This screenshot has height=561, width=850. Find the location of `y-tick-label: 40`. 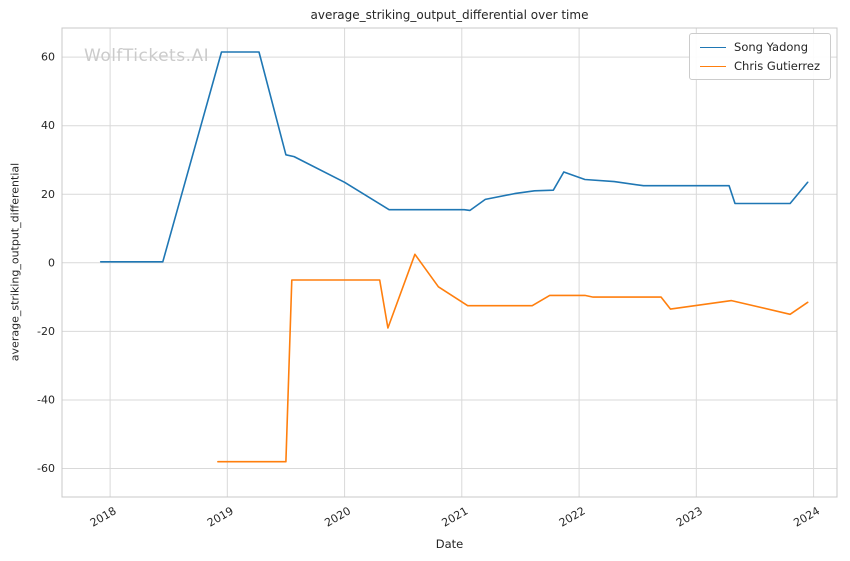

y-tick-label: 40 is located at coordinates (48, 125).